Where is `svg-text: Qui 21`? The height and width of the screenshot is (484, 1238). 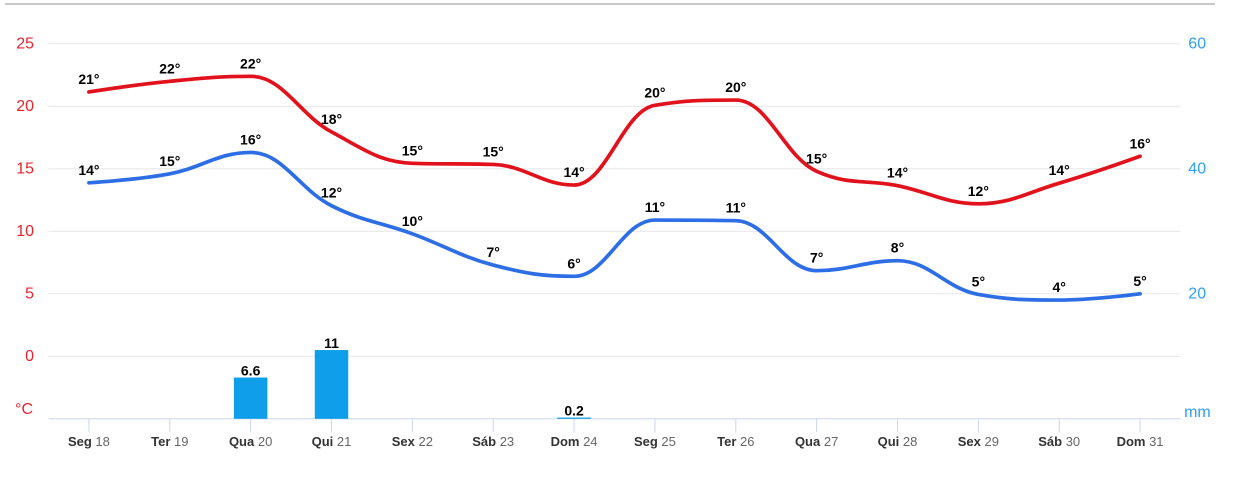 svg-text: Qui 21 is located at coordinates (332, 441).